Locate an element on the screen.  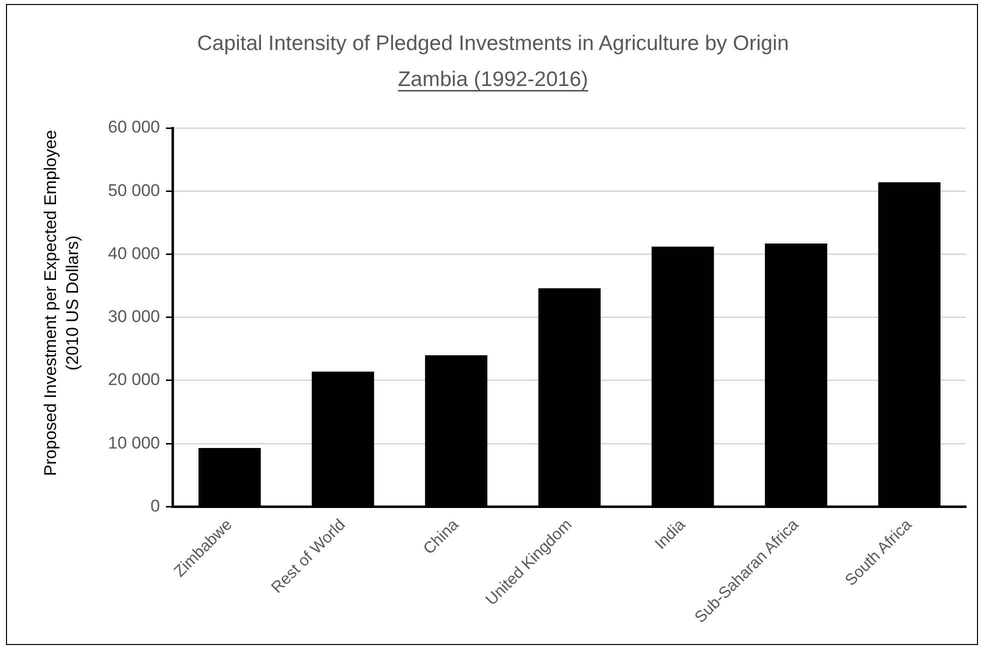
y-tick-label: 30 000 is located at coordinates (134, 316).